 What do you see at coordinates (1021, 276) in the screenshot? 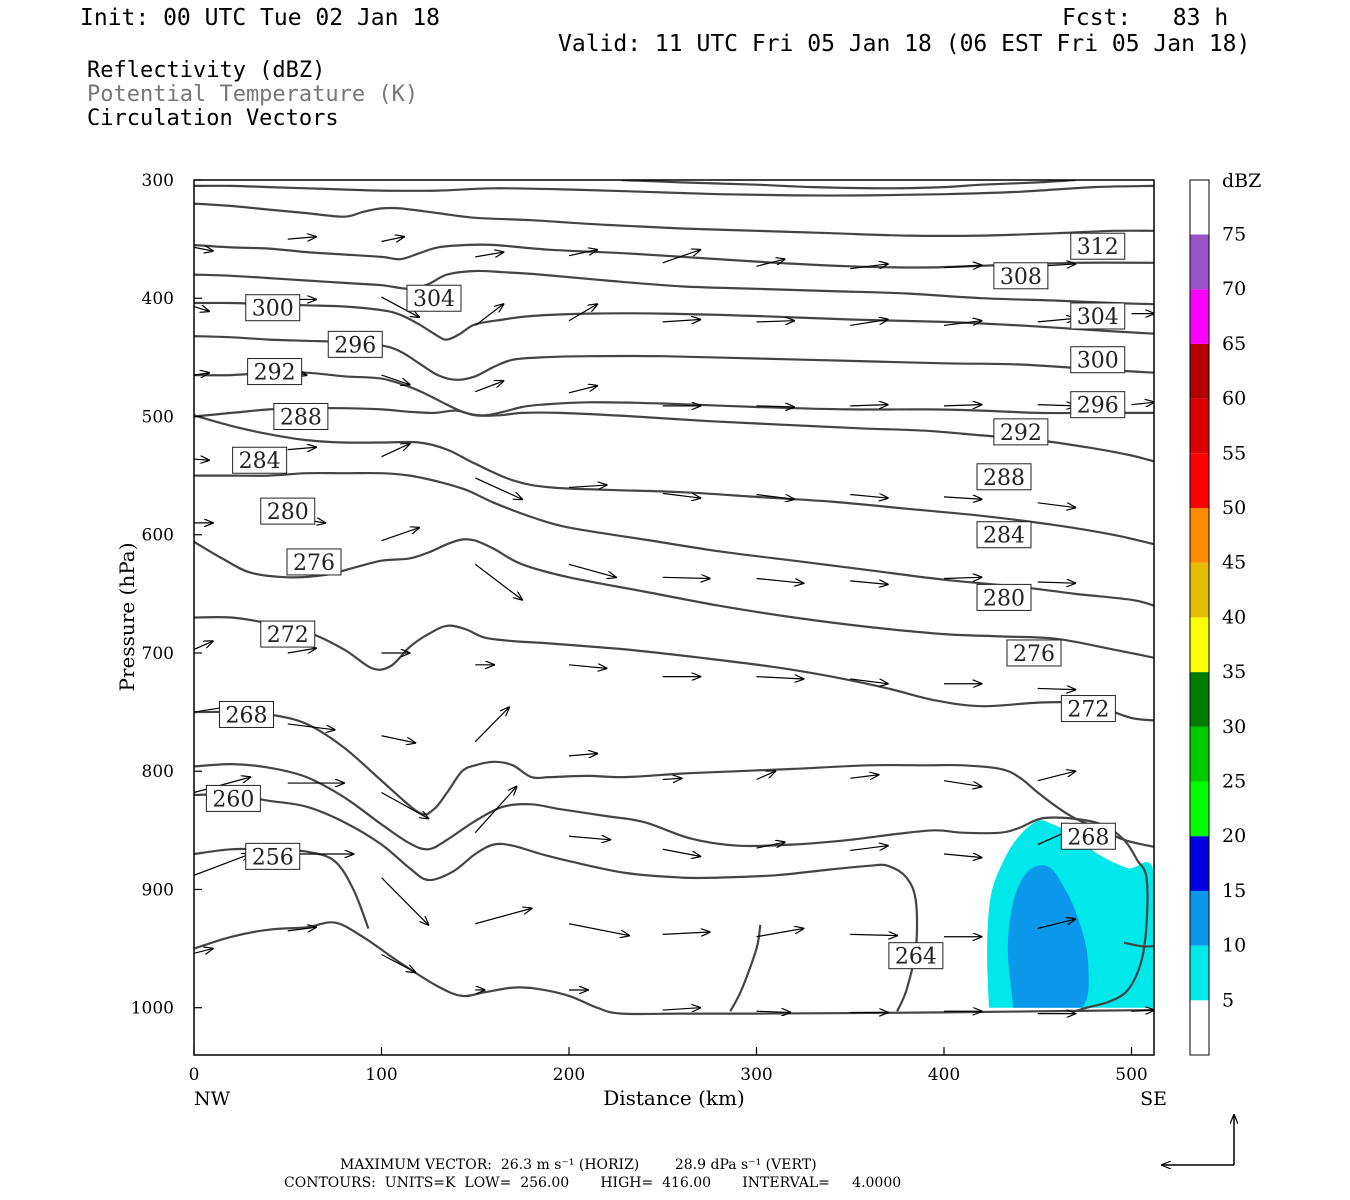
I see `contour-label-308: 308` at bounding box center [1021, 276].